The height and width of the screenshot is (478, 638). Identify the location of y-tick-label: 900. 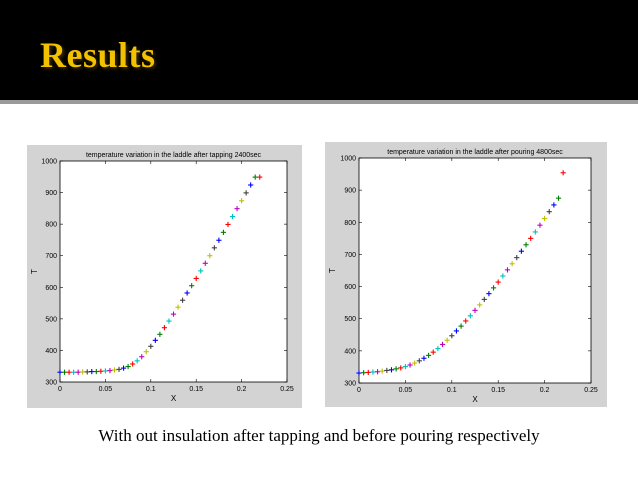
(350, 191).